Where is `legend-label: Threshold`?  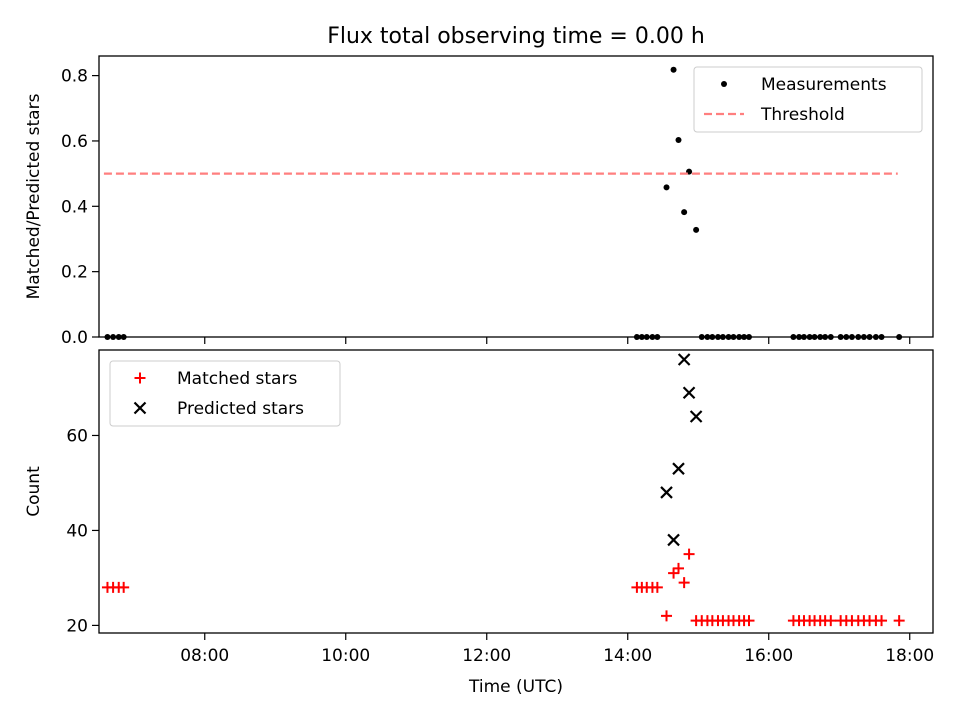 legend-label: Threshold is located at coordinates (802, 115).